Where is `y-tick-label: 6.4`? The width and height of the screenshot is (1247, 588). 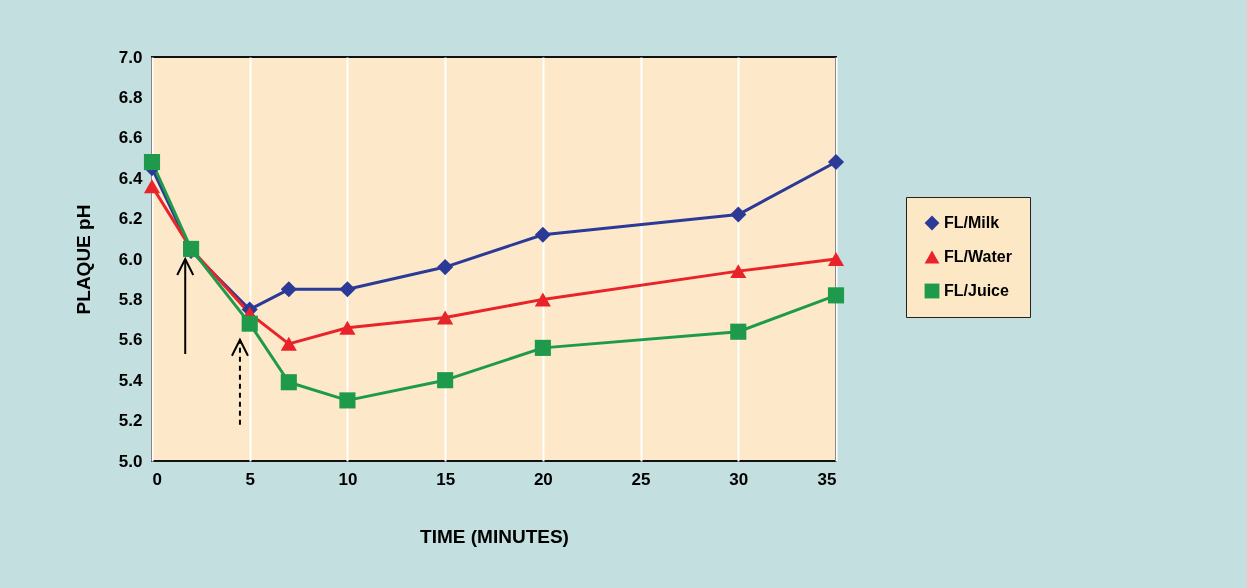 y-tick-label: 6.4 is located at coordinates (131, 178).